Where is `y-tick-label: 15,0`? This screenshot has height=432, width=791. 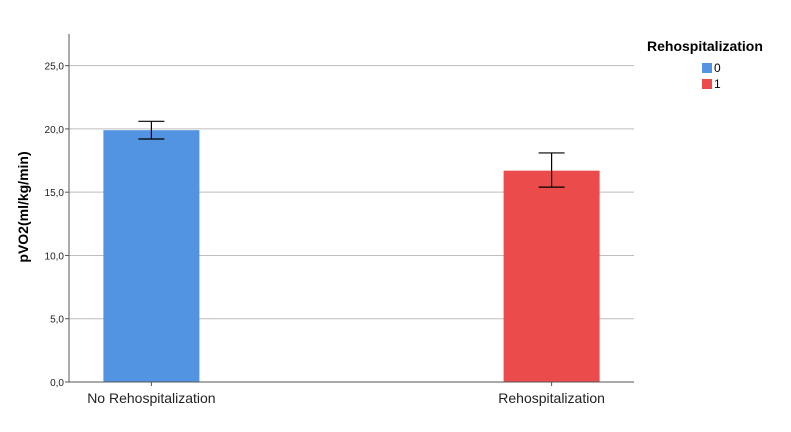
y-tick-label: 15,0 is located at coordinates (55, 193).